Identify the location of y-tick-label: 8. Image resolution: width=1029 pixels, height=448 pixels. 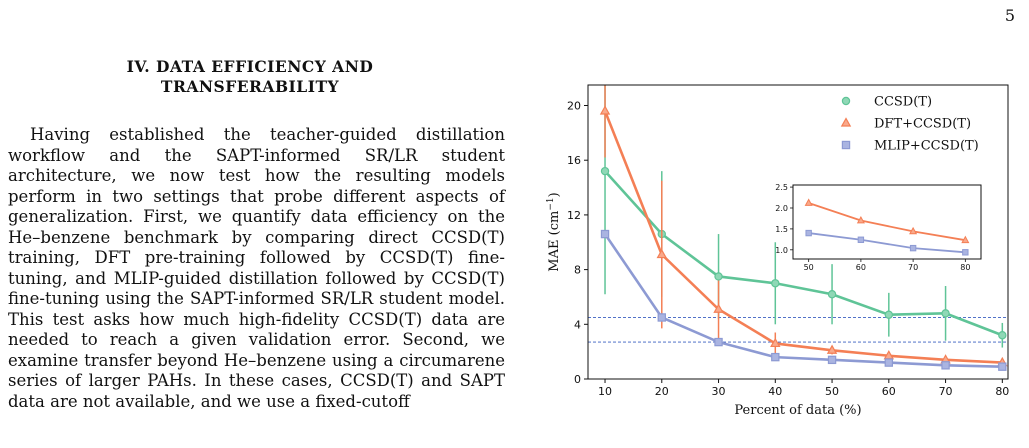
(577, 270).